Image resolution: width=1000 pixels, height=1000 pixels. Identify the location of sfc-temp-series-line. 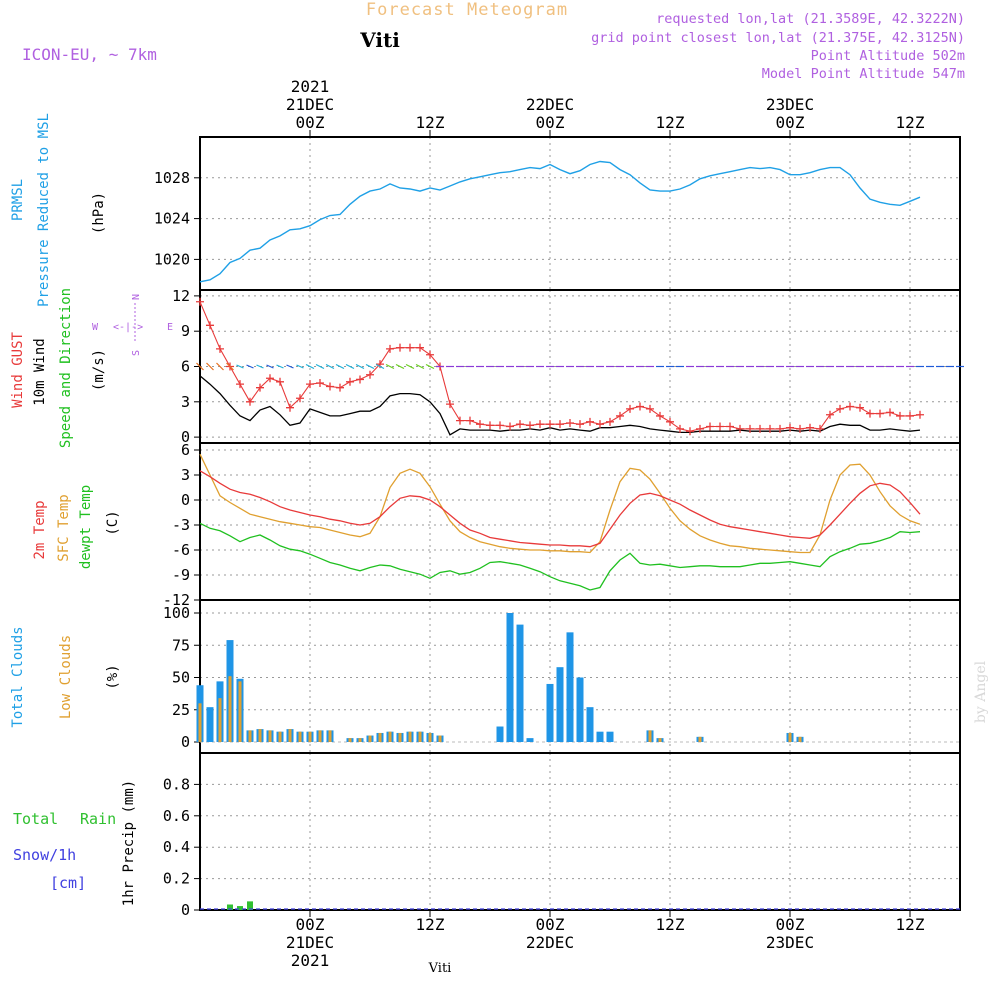
(560, 503).